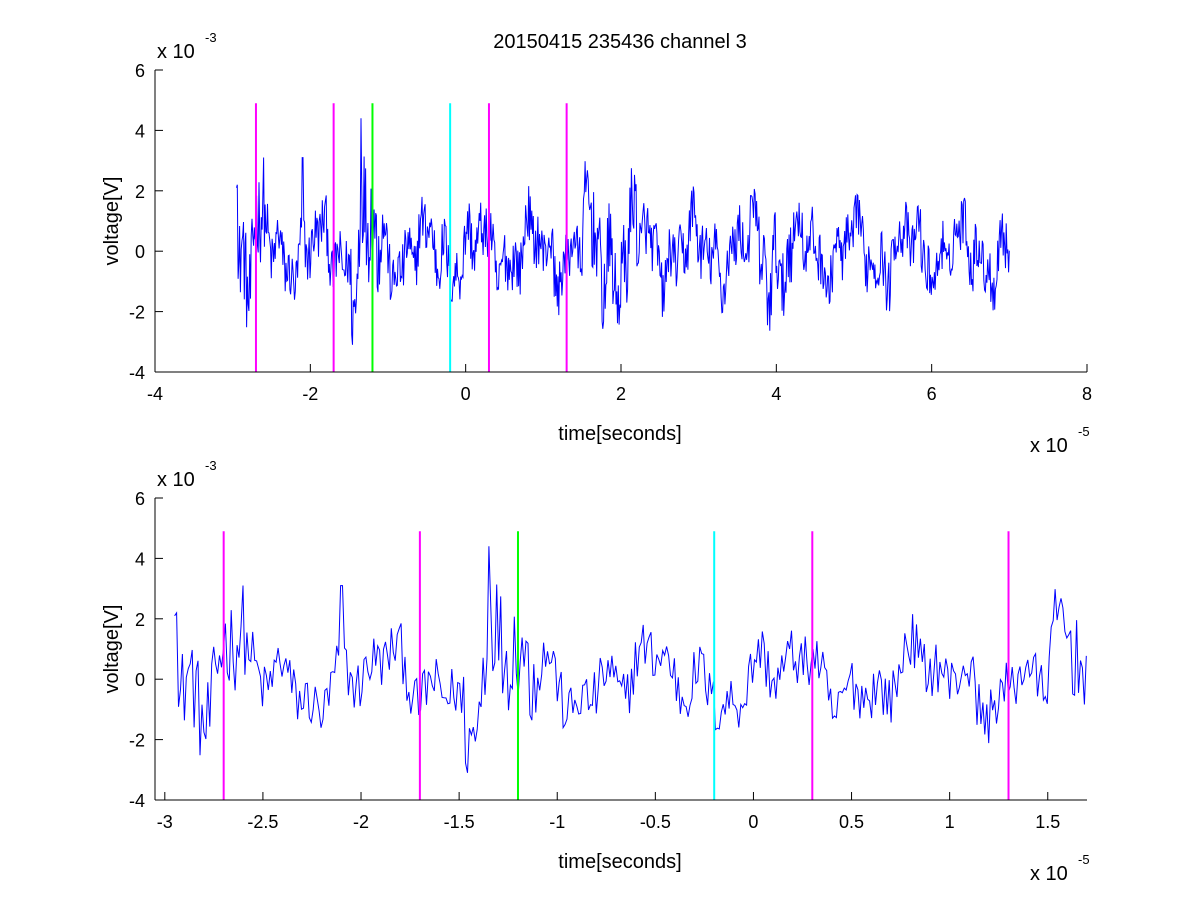 The height and width of the screenshot is (901, 1200). What do you see at coordinates (155, 394) in the screenshot?
I see `x-tick-label: -4` at bounding box center [155, 394].